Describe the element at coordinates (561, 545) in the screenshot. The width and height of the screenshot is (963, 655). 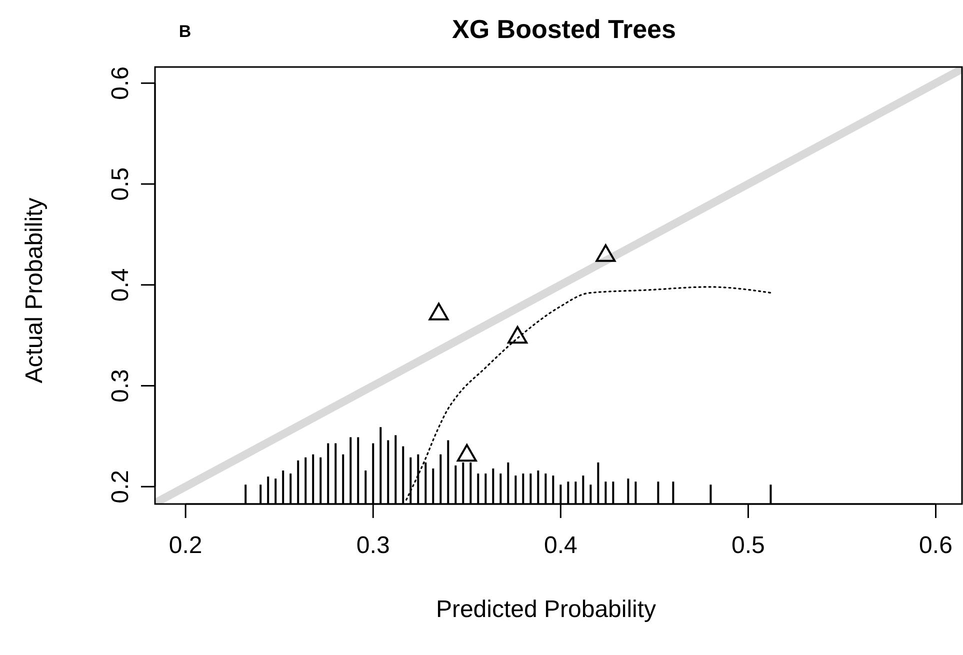
I see `x-tick-label: 0.4` at that location.